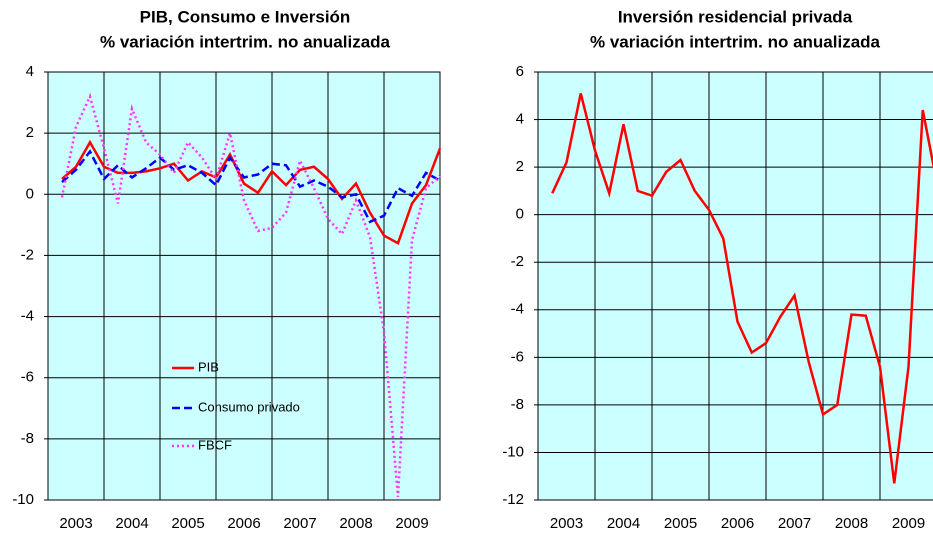 This screenshot has width=933, height=536. What do you see at coordinates (513, 499) in the screenshot?
I see `y-tick-label: -12` at bounding box center [513, 499].